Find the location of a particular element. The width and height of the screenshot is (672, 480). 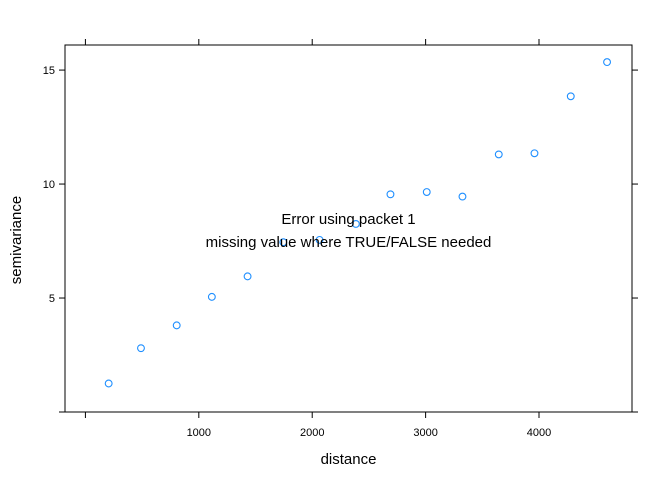

x-tick-label: 3000 is located at coordinates (425, 433).